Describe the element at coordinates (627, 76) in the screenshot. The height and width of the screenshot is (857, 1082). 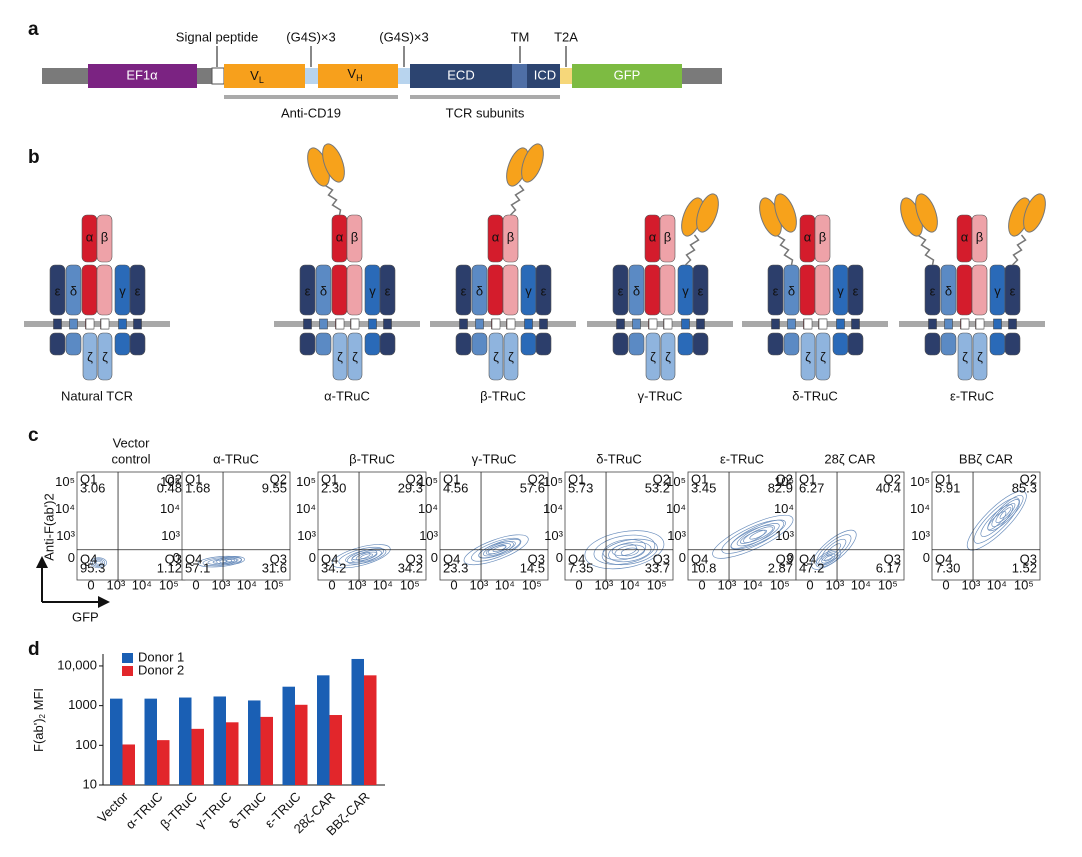
I see `gfp-block` at that location.